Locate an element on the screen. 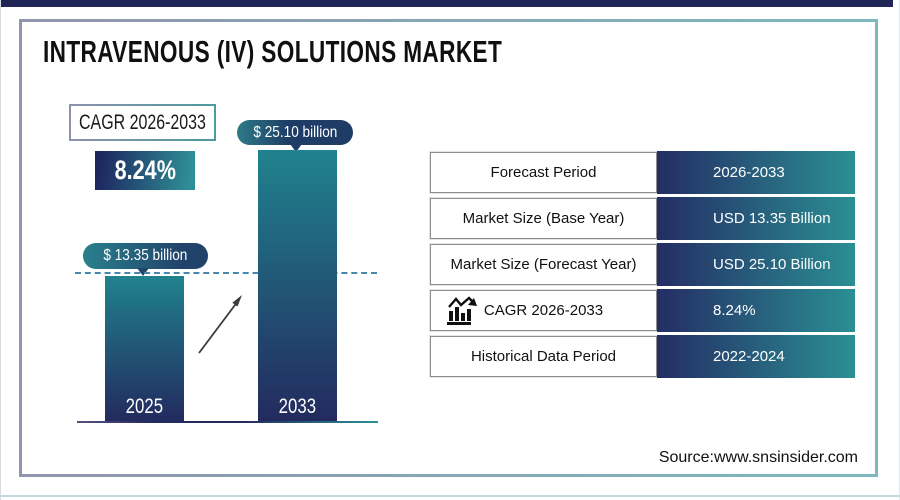  bar-category-label: 2025 is located at coordinates (144, 406).